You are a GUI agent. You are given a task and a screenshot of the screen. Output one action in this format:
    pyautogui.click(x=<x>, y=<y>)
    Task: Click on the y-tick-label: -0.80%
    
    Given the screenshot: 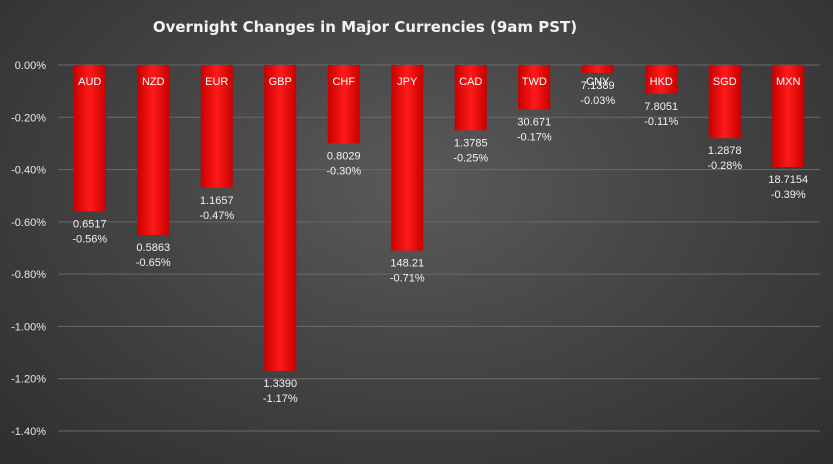 What is the action you would take?
    pyautogui.click(x=28, y=275)
    